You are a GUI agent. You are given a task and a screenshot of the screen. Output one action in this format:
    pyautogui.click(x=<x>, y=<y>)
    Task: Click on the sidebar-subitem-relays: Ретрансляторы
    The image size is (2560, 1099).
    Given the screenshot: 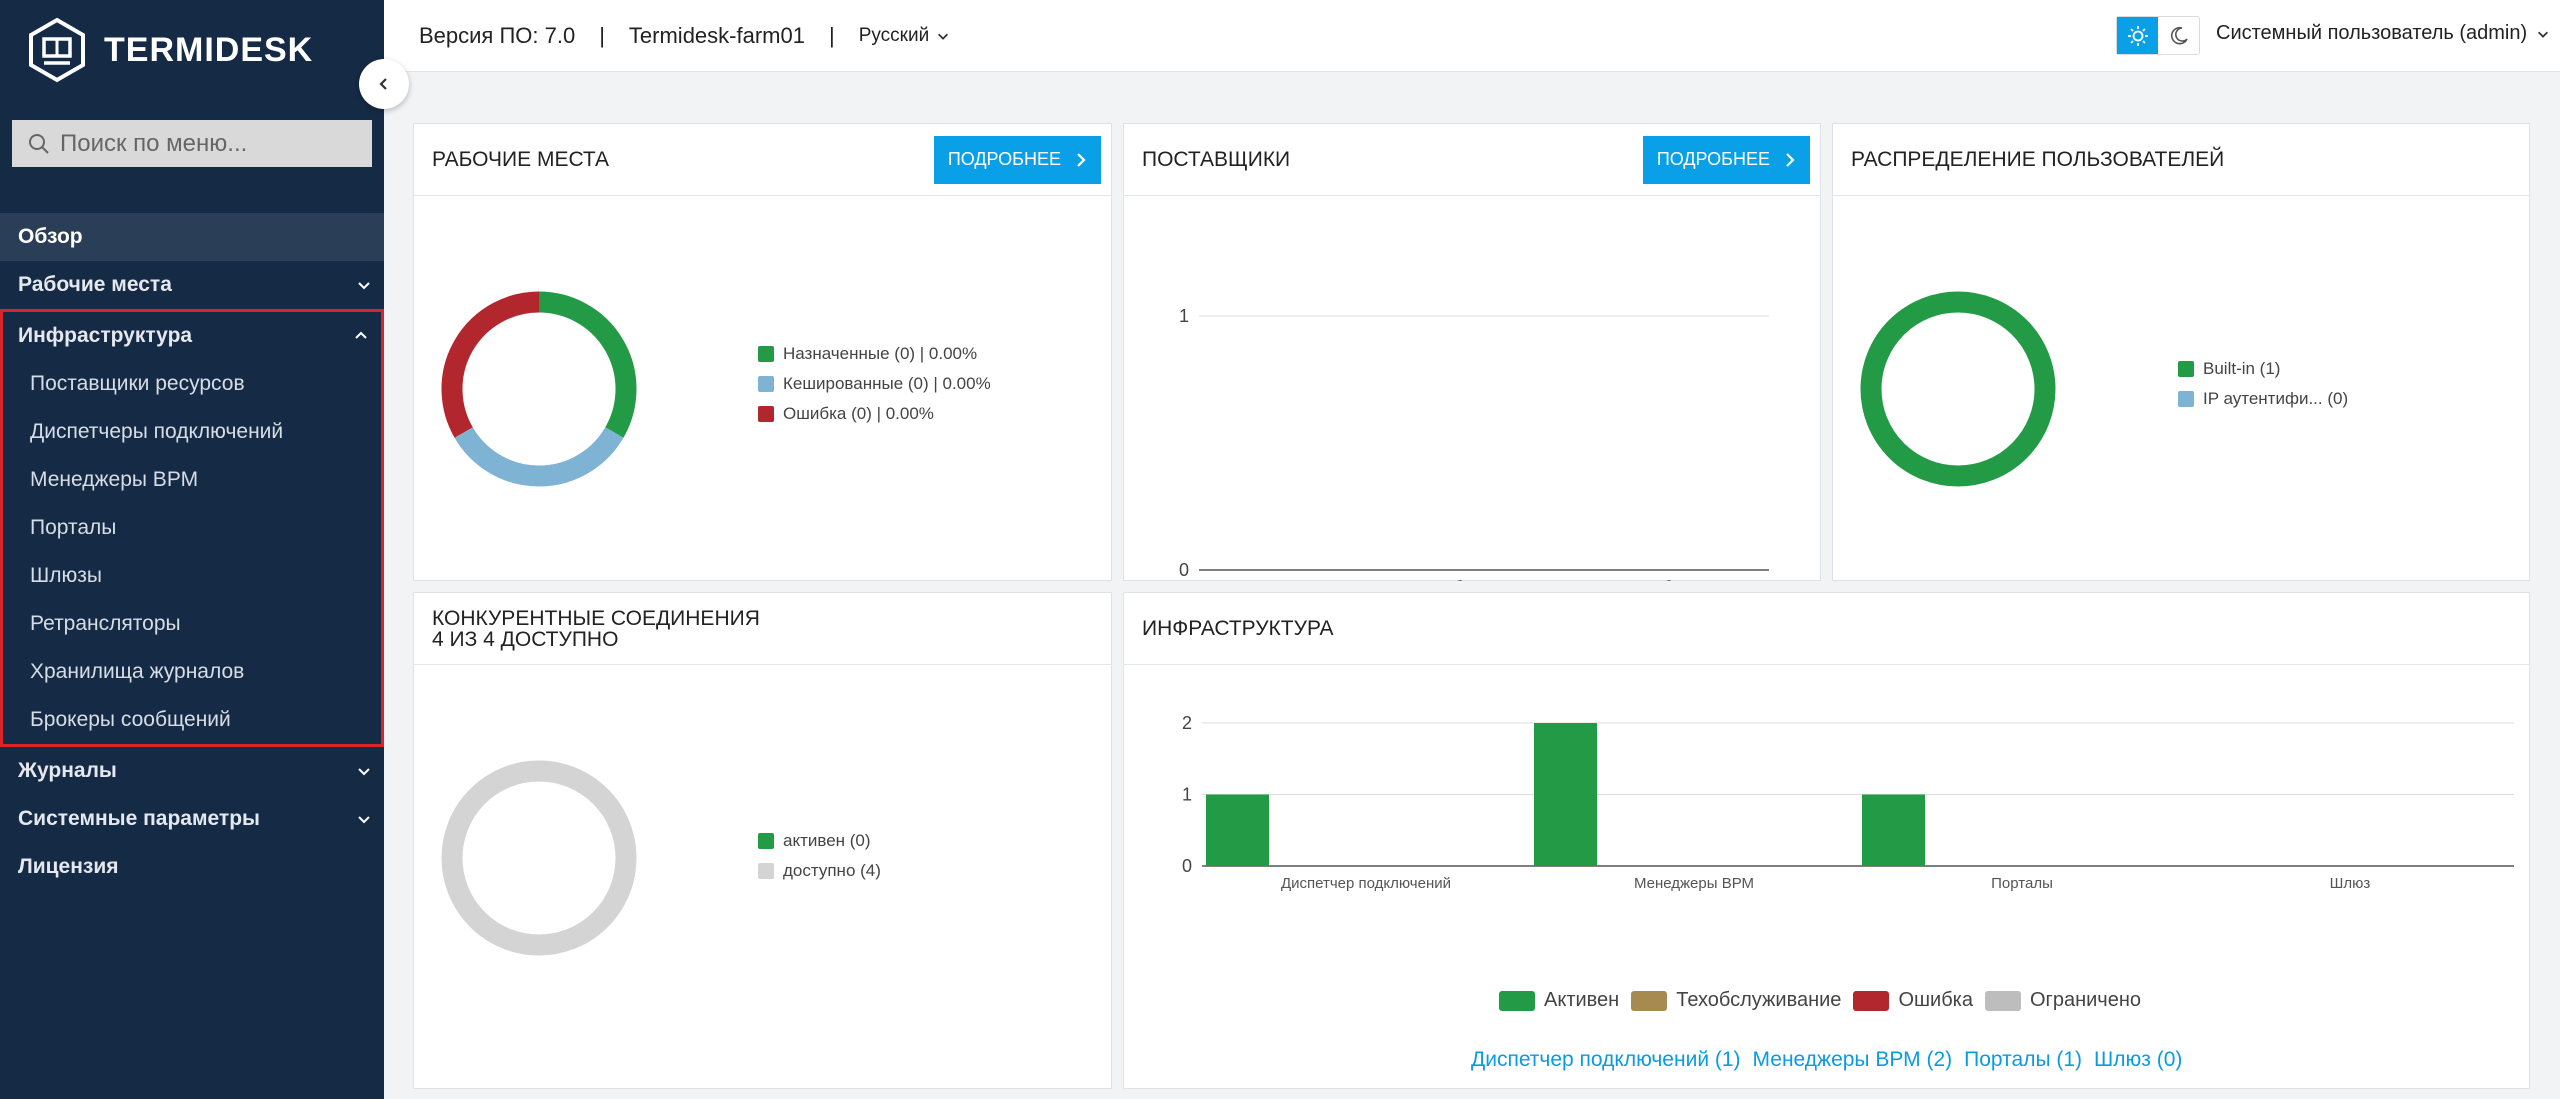 What is the action you would take?
    pyautogui.click(x=105, y=623)
    